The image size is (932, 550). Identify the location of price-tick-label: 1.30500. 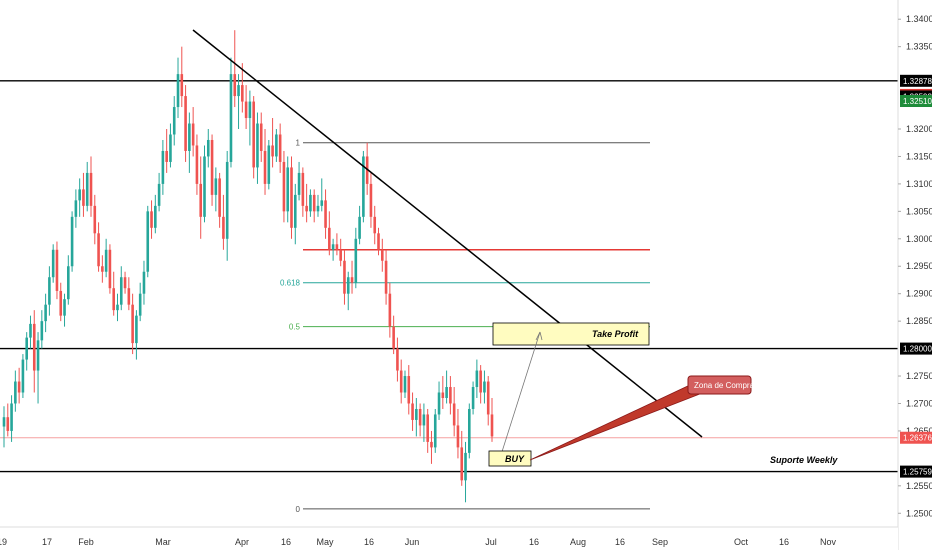
(919, 211).